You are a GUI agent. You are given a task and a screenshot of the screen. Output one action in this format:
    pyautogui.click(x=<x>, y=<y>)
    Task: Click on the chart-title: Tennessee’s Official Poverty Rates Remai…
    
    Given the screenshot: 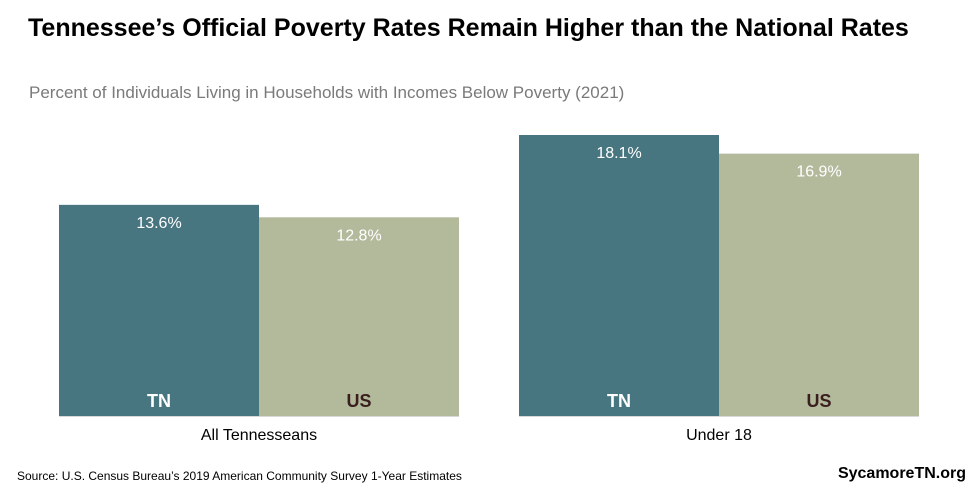 What is the action you would take?
    pyautogui.click(x=468, y=28)
    